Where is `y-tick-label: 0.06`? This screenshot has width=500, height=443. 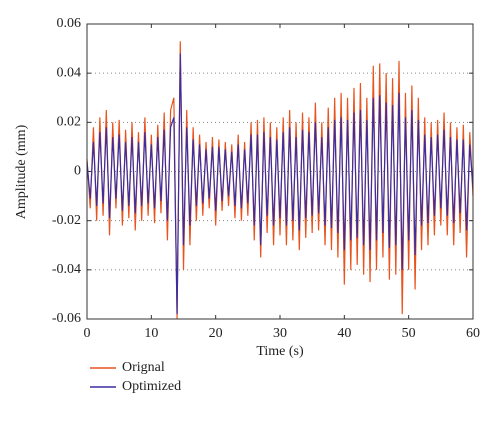 y-tick-label: 0.06 is located at coordinates (69, 23).